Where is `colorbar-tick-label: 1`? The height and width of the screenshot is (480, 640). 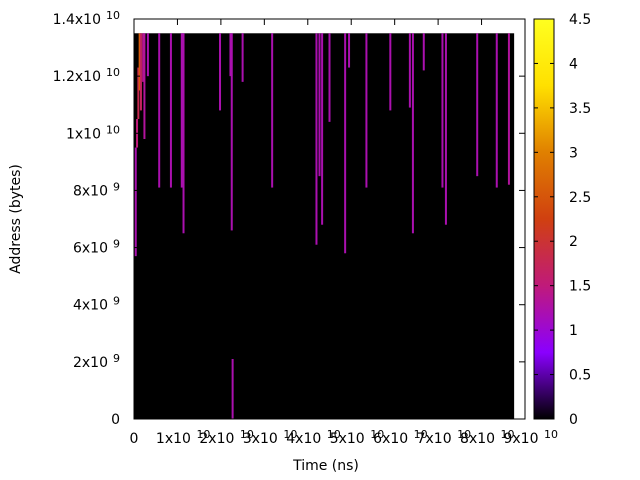
colorbar-tick-label: 1 is located at coordinates (573, 331).